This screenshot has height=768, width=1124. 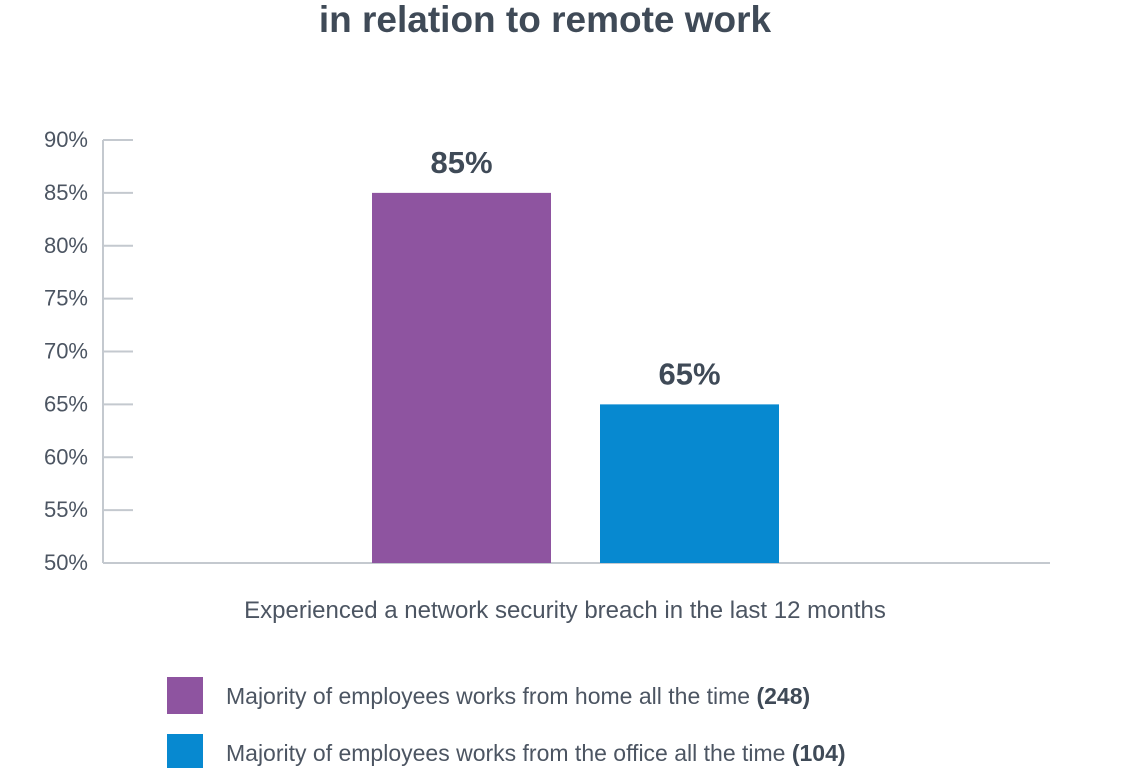 What do you see at coordinates (66, 403) in the screenshot?
I see `y-tick-label: 65%` at bounding box center [66, 403].